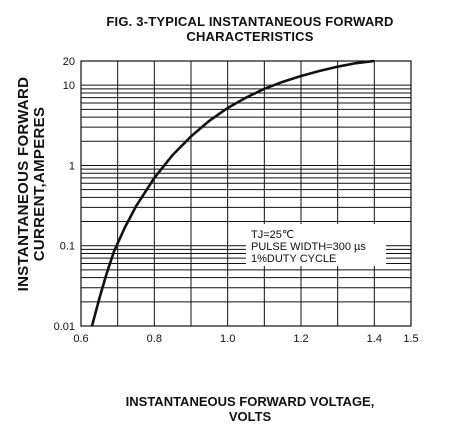  I want to click on y-tick-label: 0.01, so click(64, 327).